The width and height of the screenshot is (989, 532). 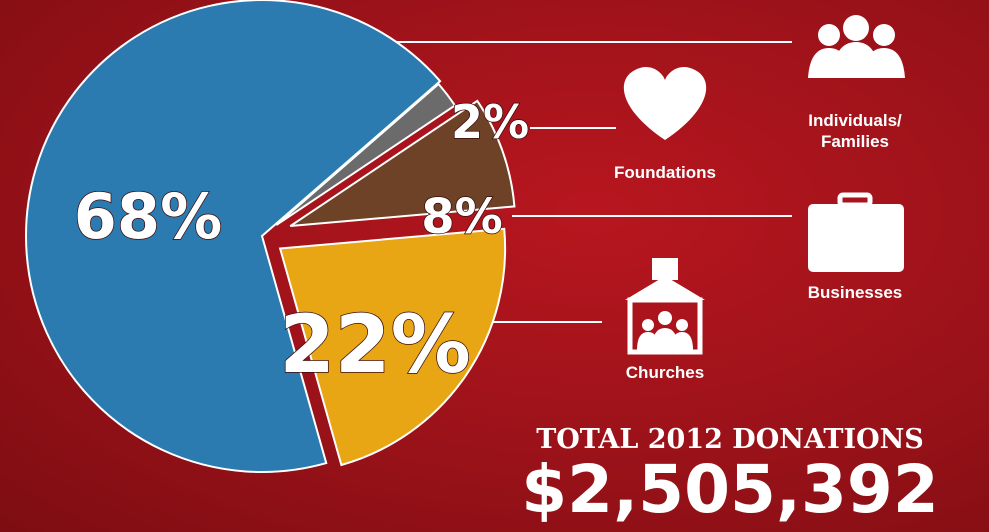 I want to click on value-label: 22%, so click(x=374, y=344).